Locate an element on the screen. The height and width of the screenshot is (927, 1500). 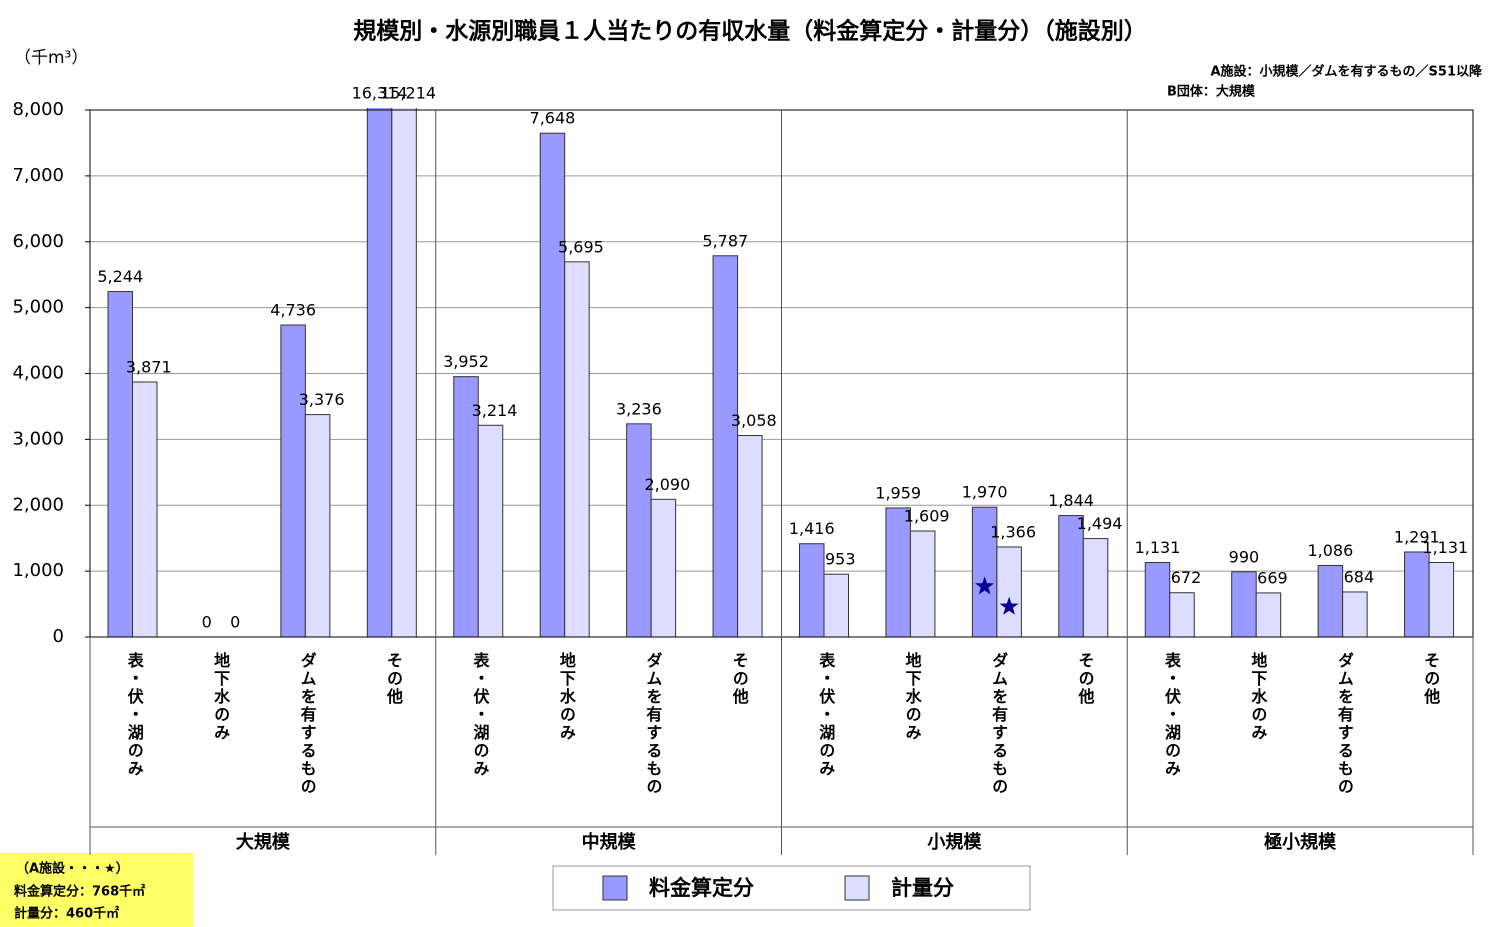
y-tick-label: 2,000 is located at coordinates (38, 504).